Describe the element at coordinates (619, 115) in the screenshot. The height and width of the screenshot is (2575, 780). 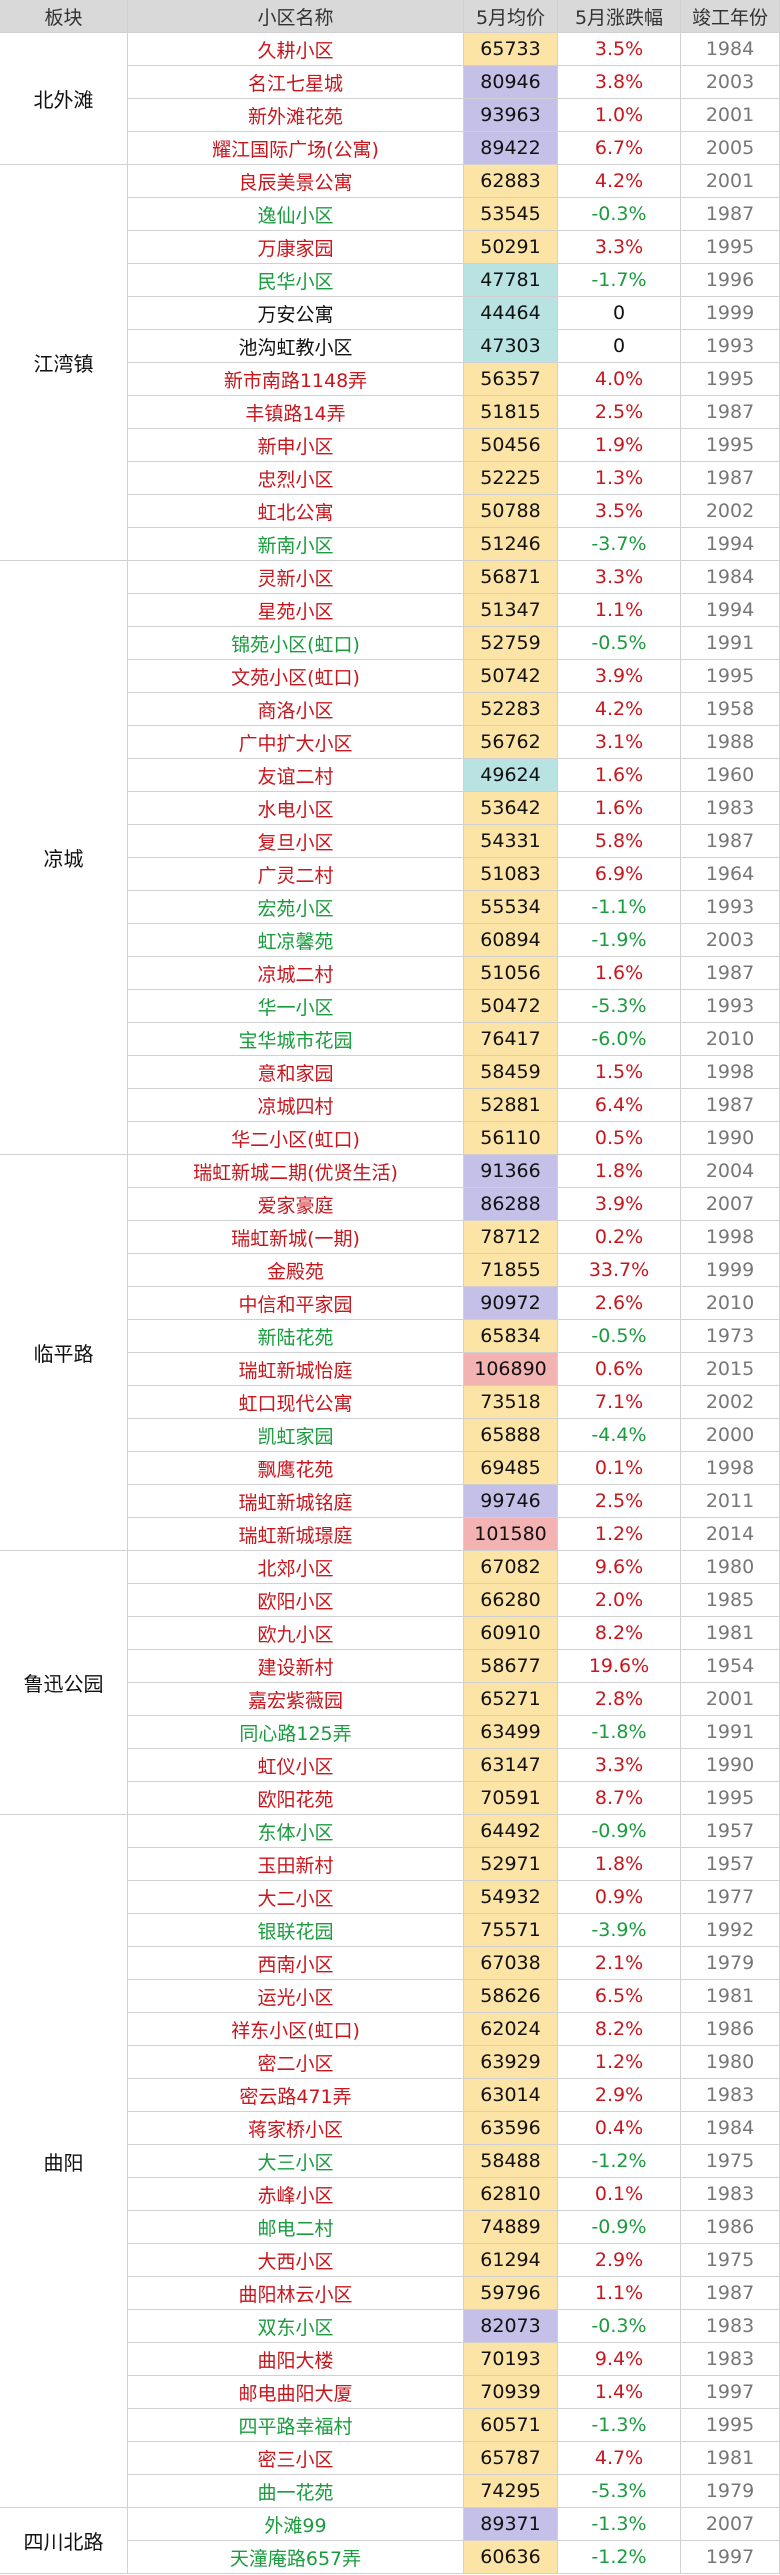
I see `price-change: 1.0%` at that location.